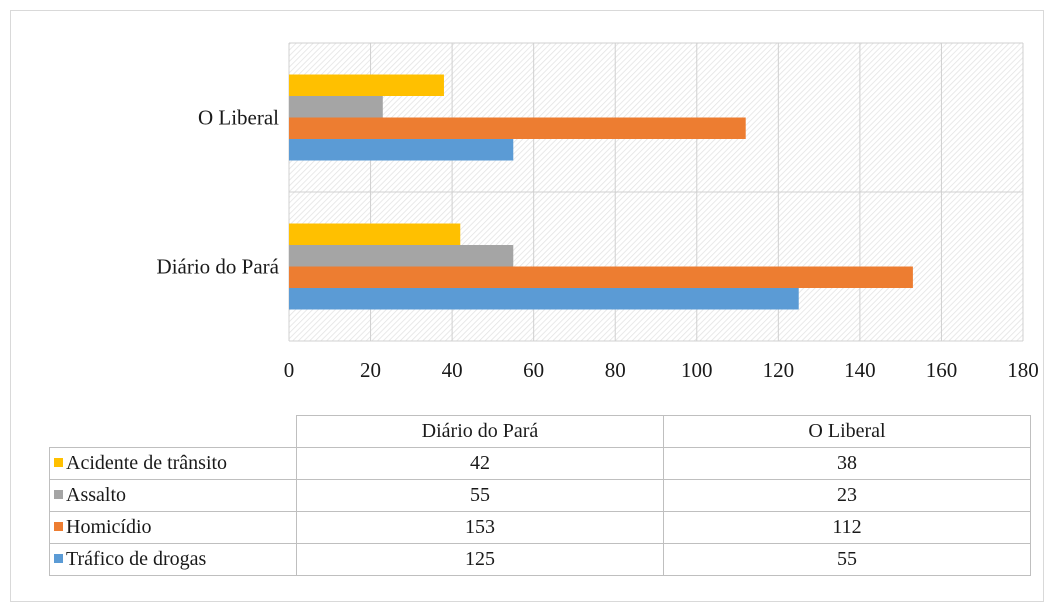  I want to click on table-header-row: Diário do Pará O Liberal, so click(540, 431).